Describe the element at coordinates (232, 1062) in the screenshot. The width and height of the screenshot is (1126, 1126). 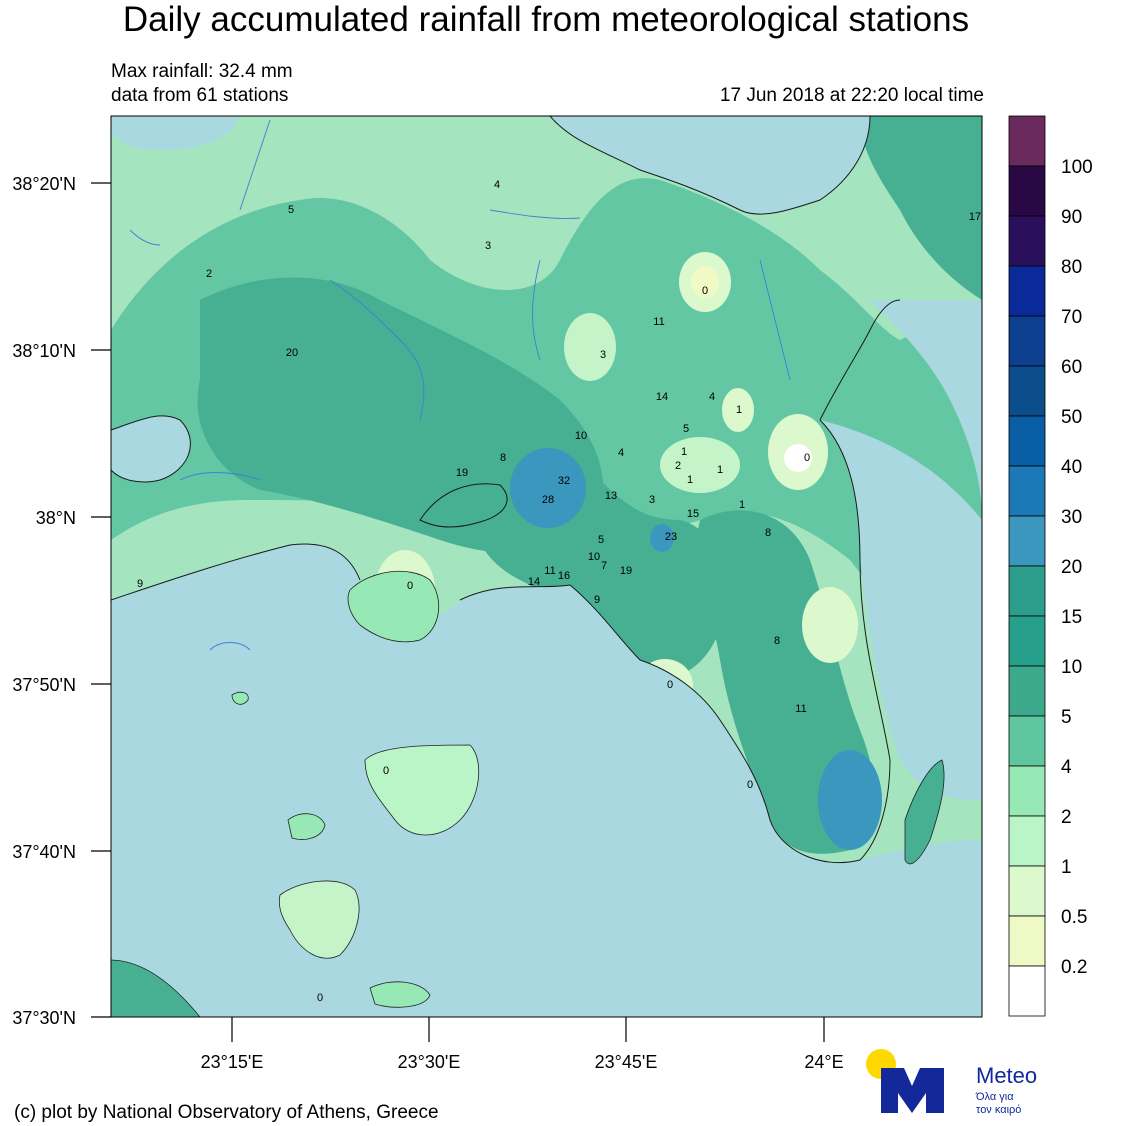
I see `lon-tick-label: 23°15'E` at that location.